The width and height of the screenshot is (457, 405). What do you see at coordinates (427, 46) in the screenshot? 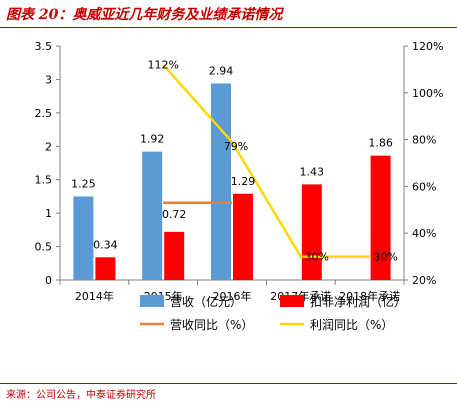
I see `right-axis-tick-label: 120%` at bounding box center [427, 46].